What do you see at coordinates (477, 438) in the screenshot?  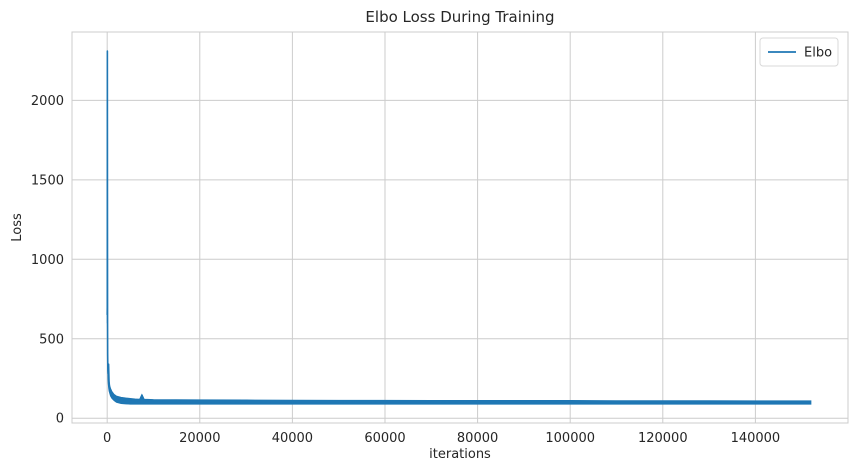 I see `x-tick-label: 80000` at bounding box center [477, 438].